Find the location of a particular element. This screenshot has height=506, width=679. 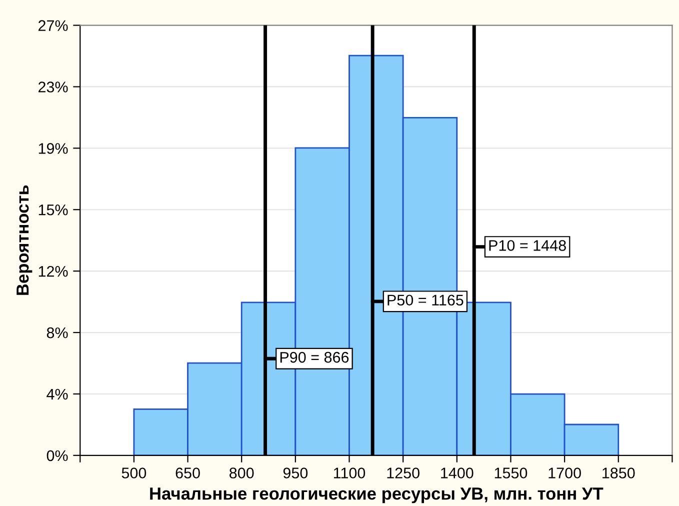

x-axis-title: Начальные геологические ресурсы УВ, млн. тонн УТ is located at coordinates (377, 496).